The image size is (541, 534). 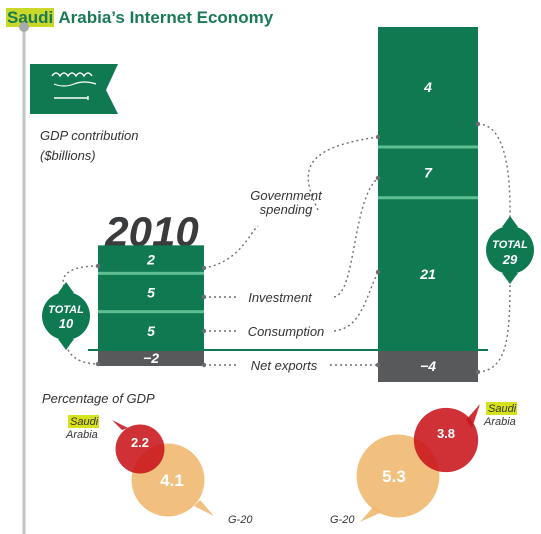 What do you see at coordinates (286, 331) in the screenshot?
I see `label-consumption: Consumption` at bounding box center [286, 331].